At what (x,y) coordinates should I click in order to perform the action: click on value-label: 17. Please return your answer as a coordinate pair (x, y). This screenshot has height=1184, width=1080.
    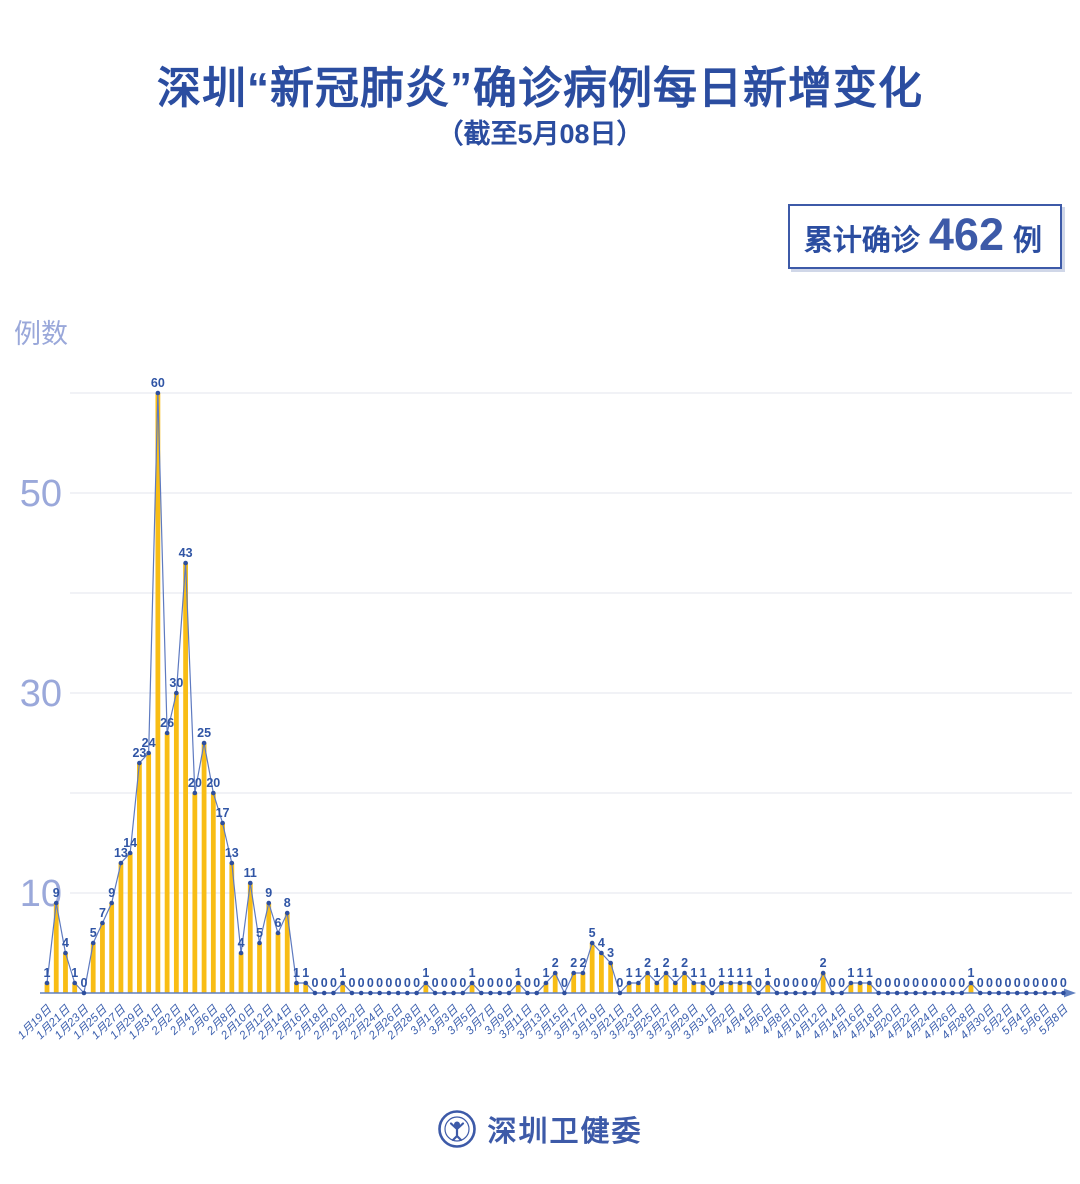
    Looking at the image, I should click on (223, 813).